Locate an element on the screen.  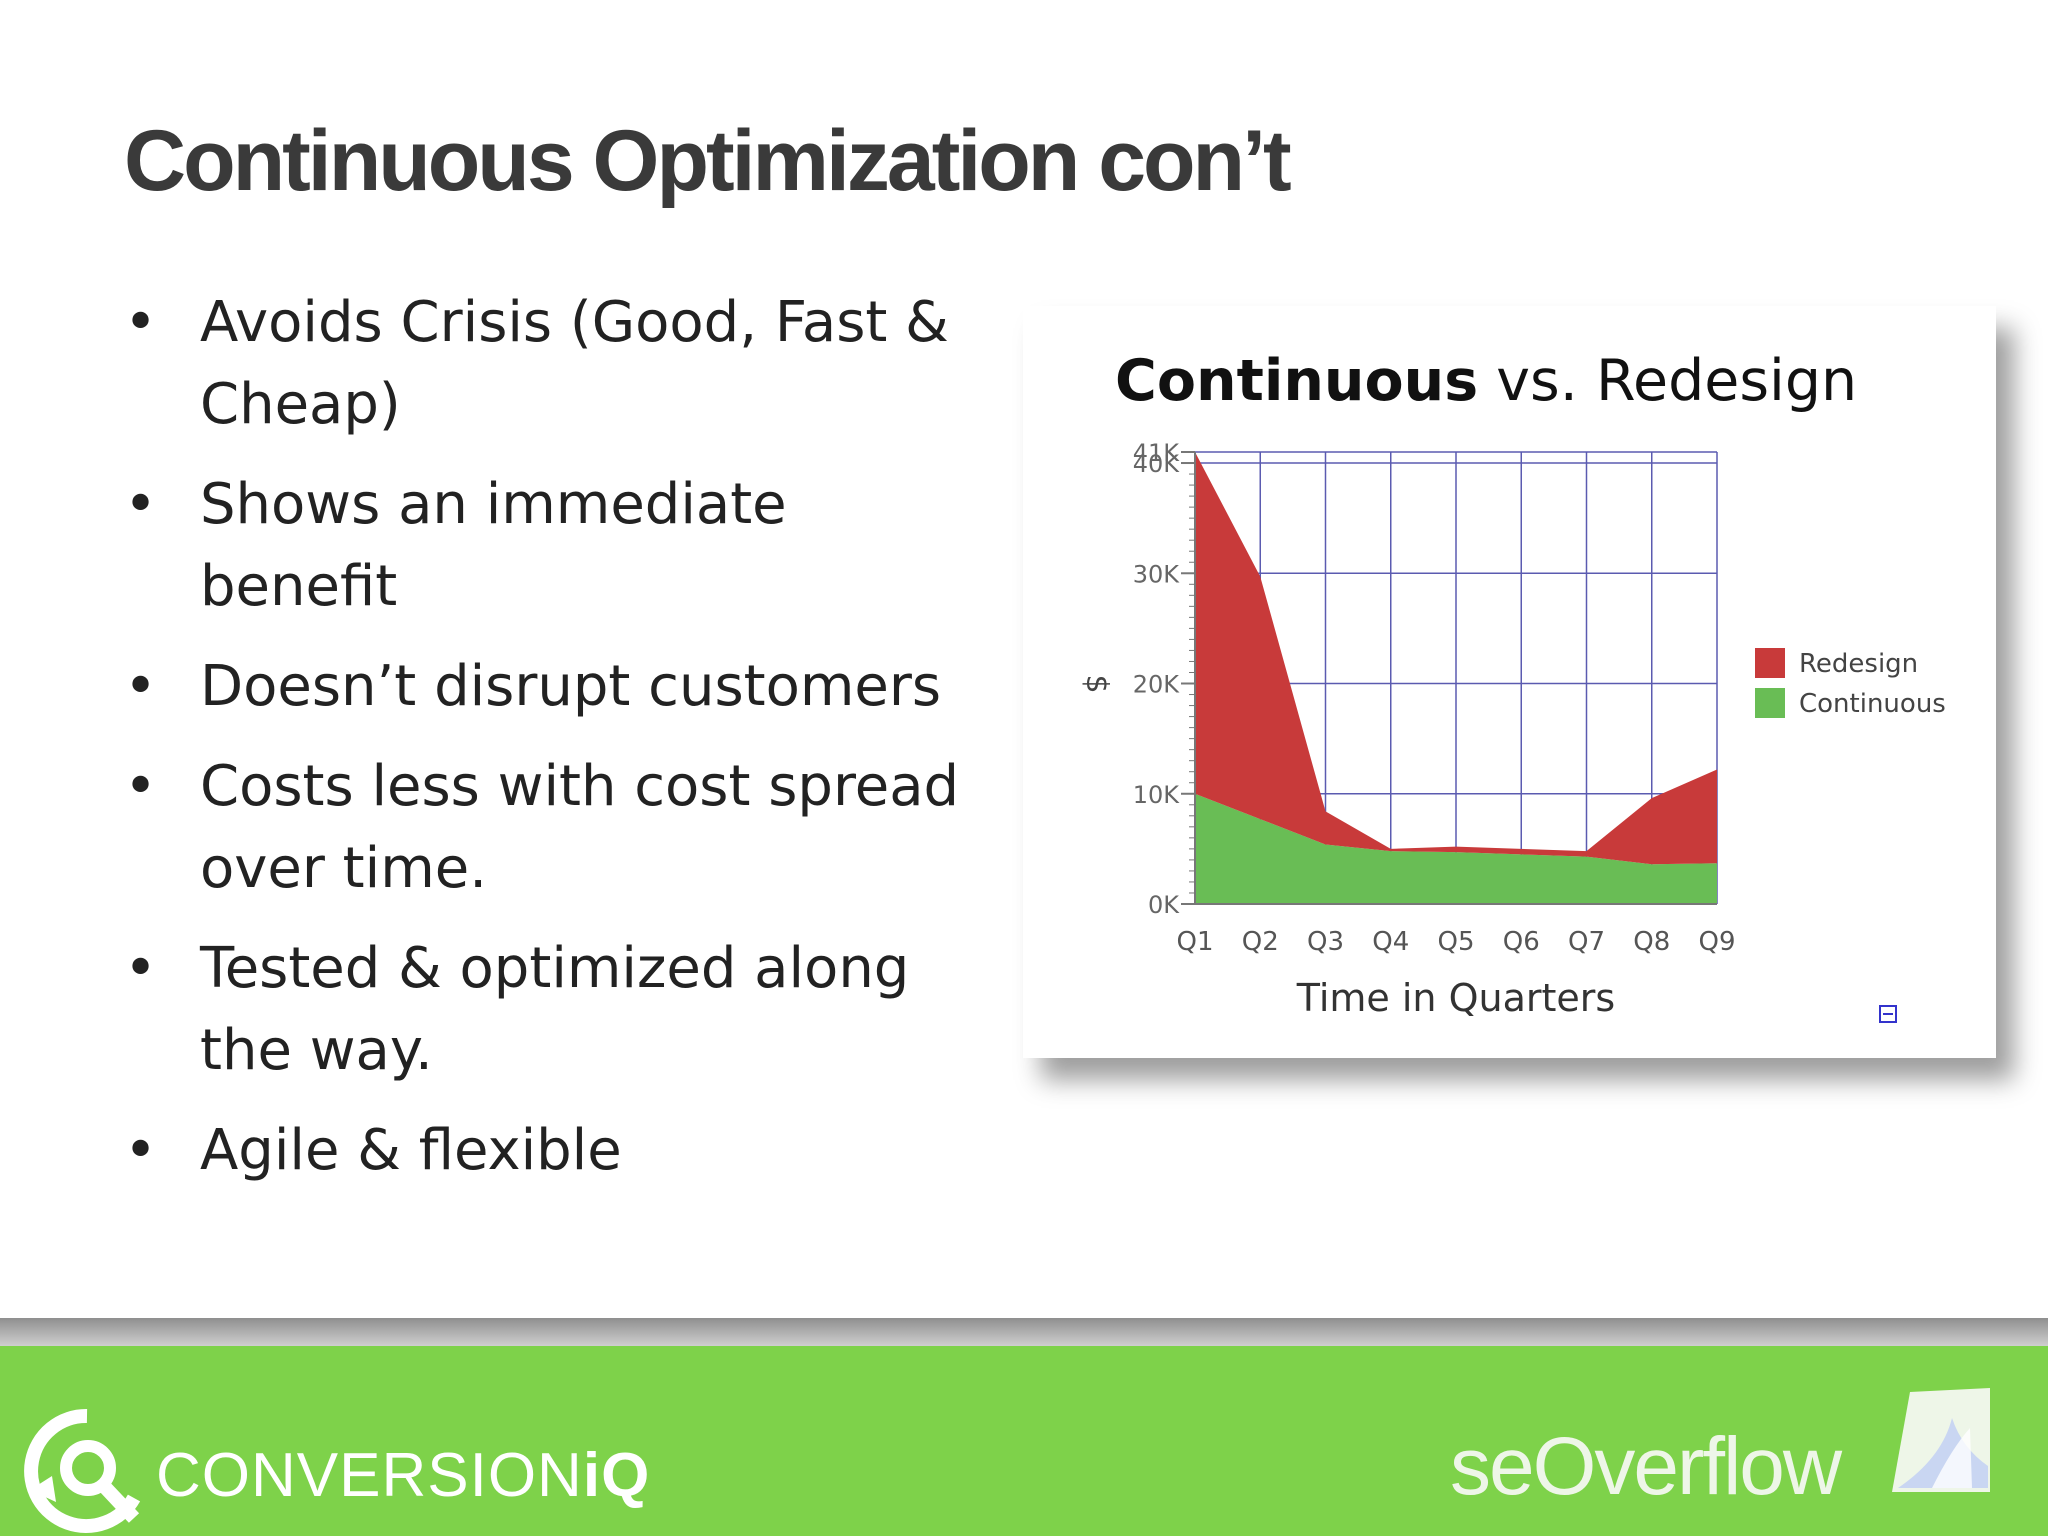
footer-bar: CONVERSIONiQ seOverflow is located at coordinates (1024, 1427).